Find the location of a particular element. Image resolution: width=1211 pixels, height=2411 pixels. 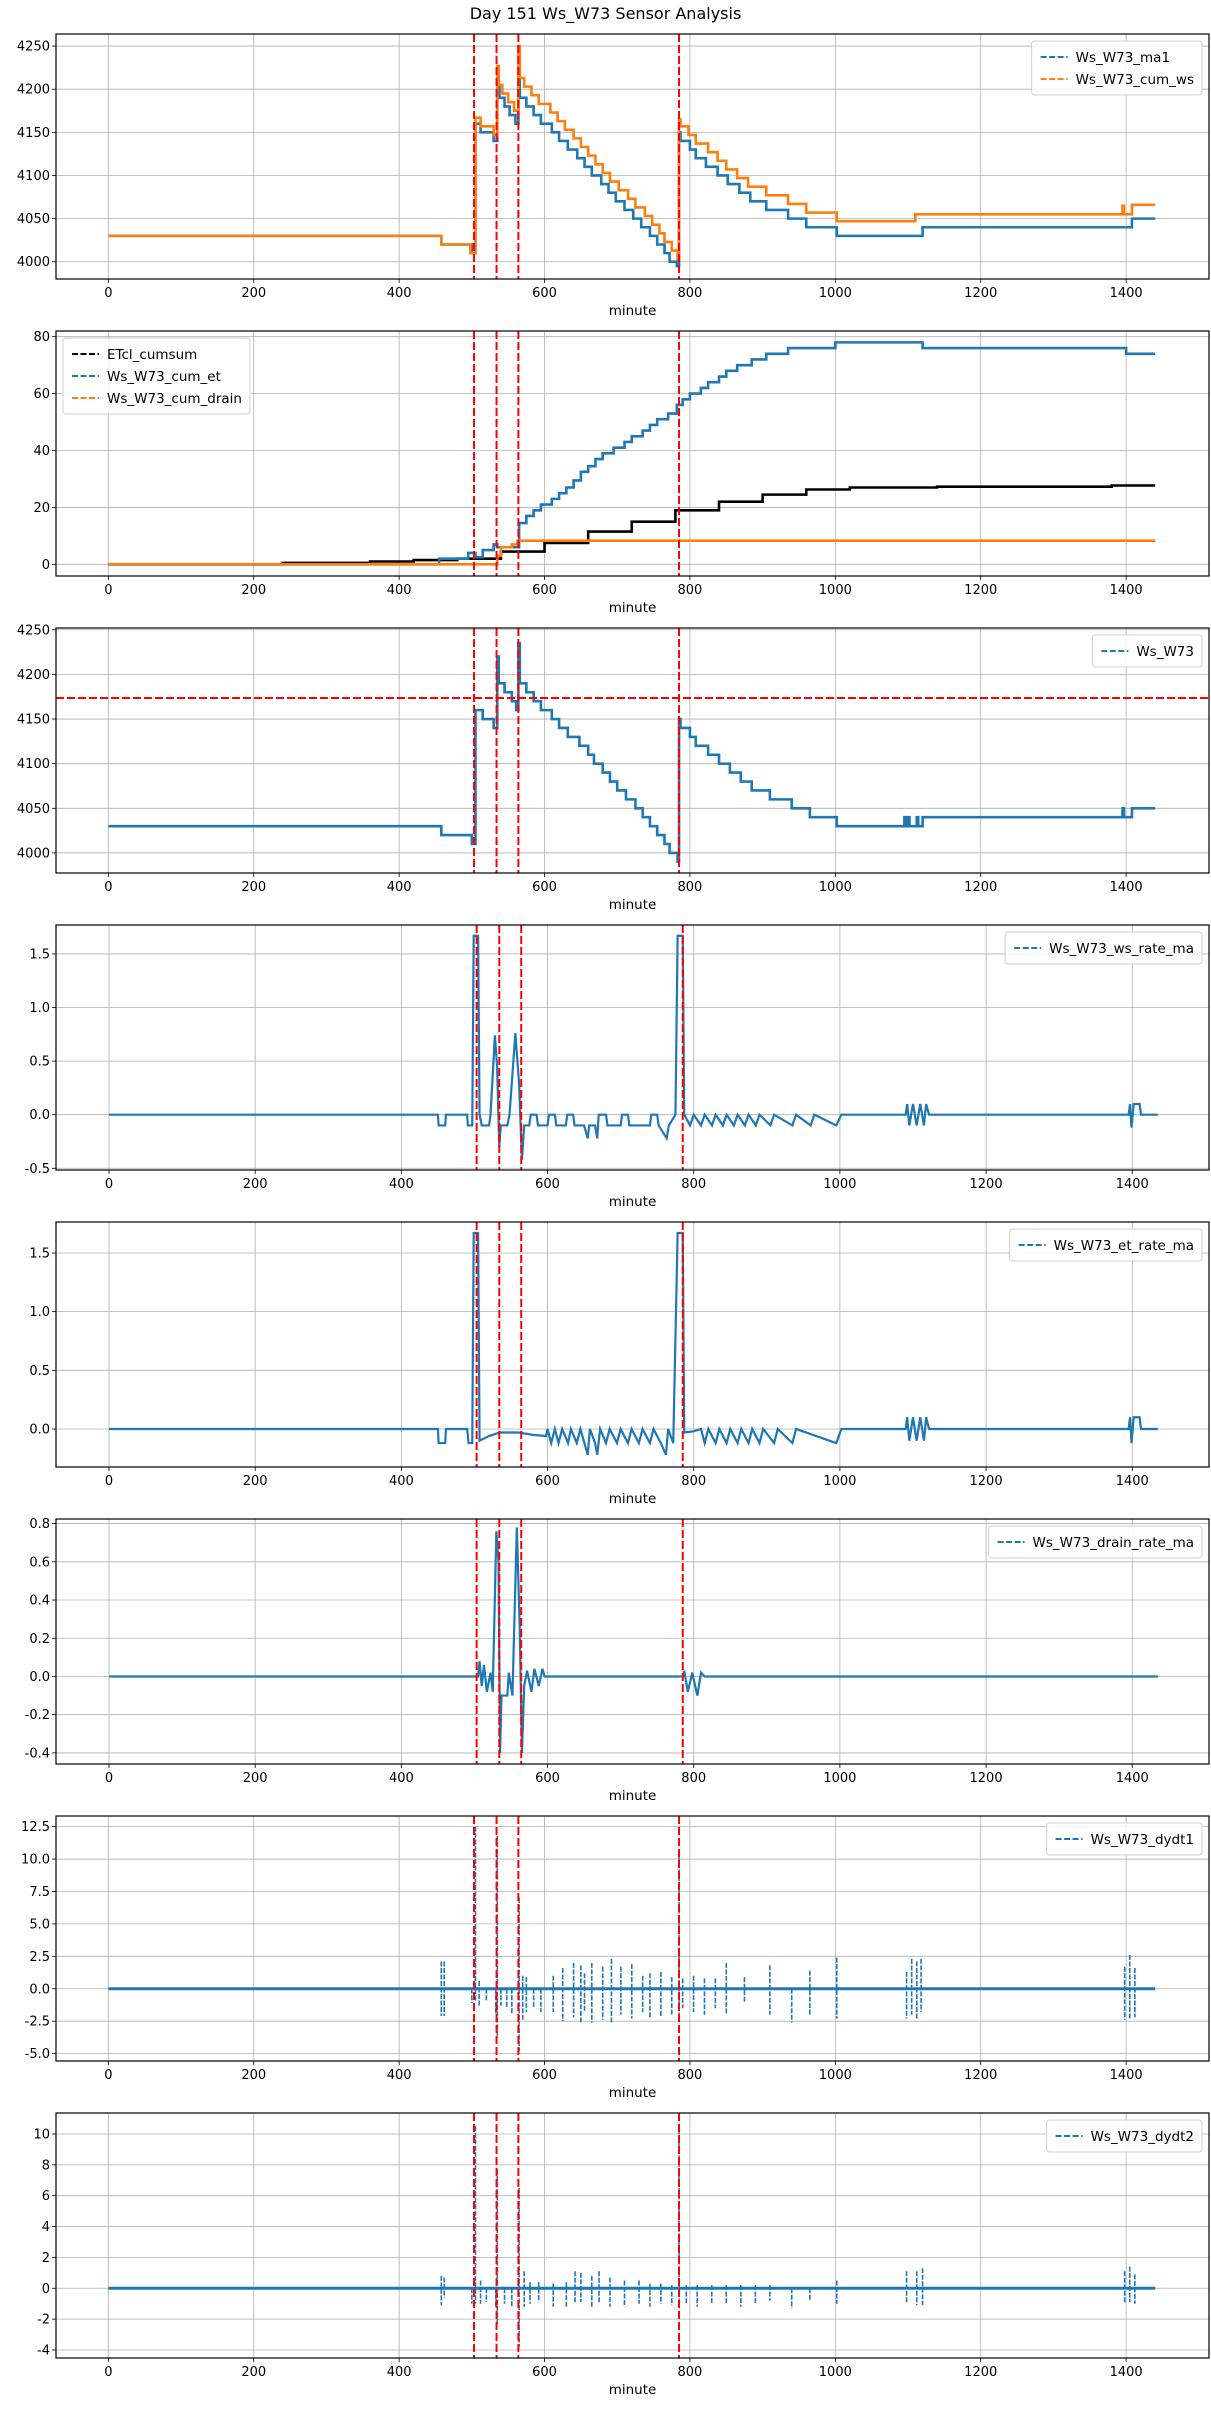

legend: Ws_W73_et_rate_ma is located at coordinates (1106, 1245).